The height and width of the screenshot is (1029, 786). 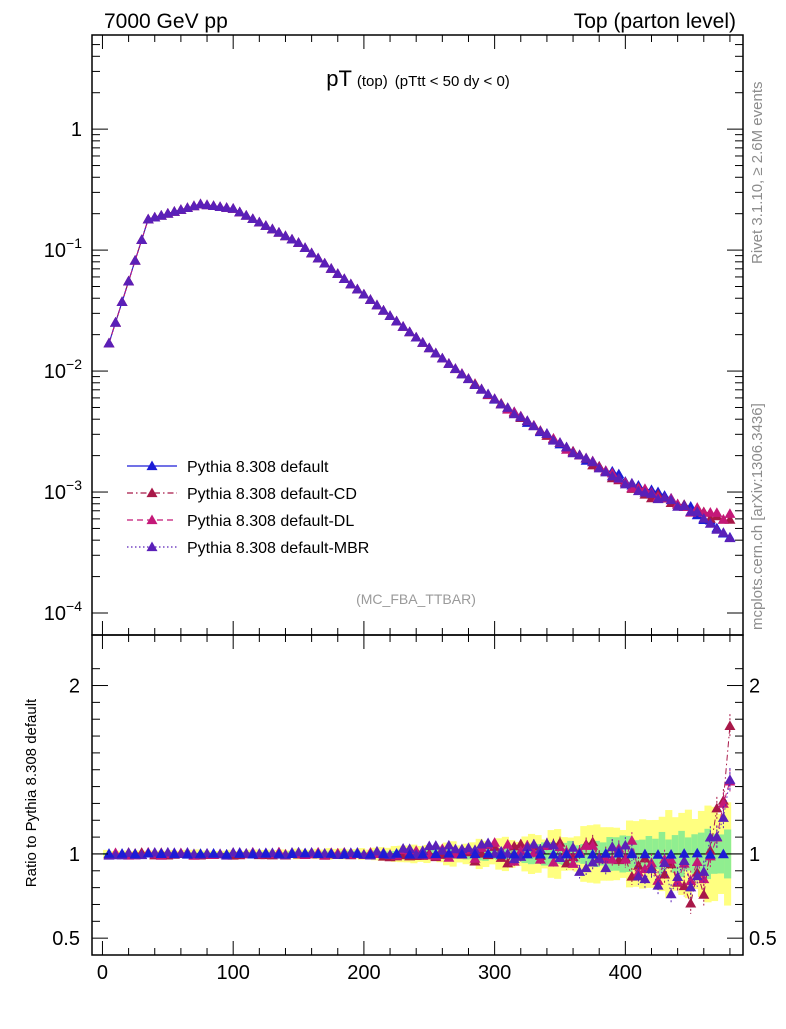 I want to click on legend-label: Pythia 8.308 default-DL, so click(x=270, y=521).